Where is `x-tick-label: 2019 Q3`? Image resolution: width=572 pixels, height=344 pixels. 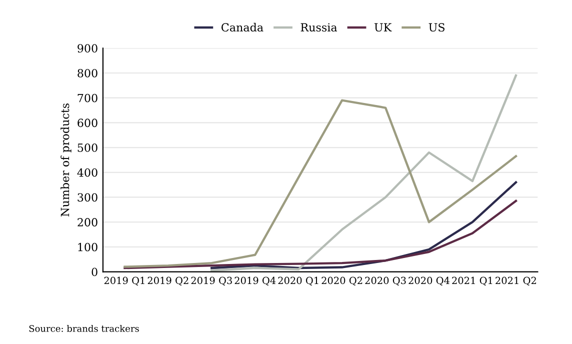 x-tick-label: 2019 Q3 is located at coordinates (211, 281).